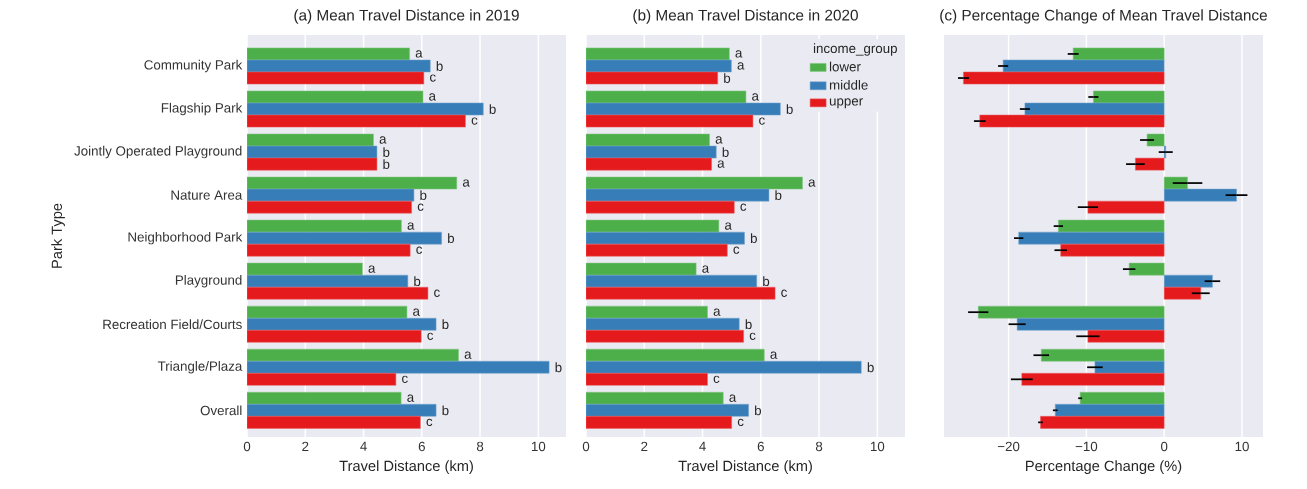 The image size is (1307, 489). Describe the element at coordinates (1103, 16) in the screenshot. I see `chart-title: (c) Percentage Change of Mean Travel Distance` at that location.